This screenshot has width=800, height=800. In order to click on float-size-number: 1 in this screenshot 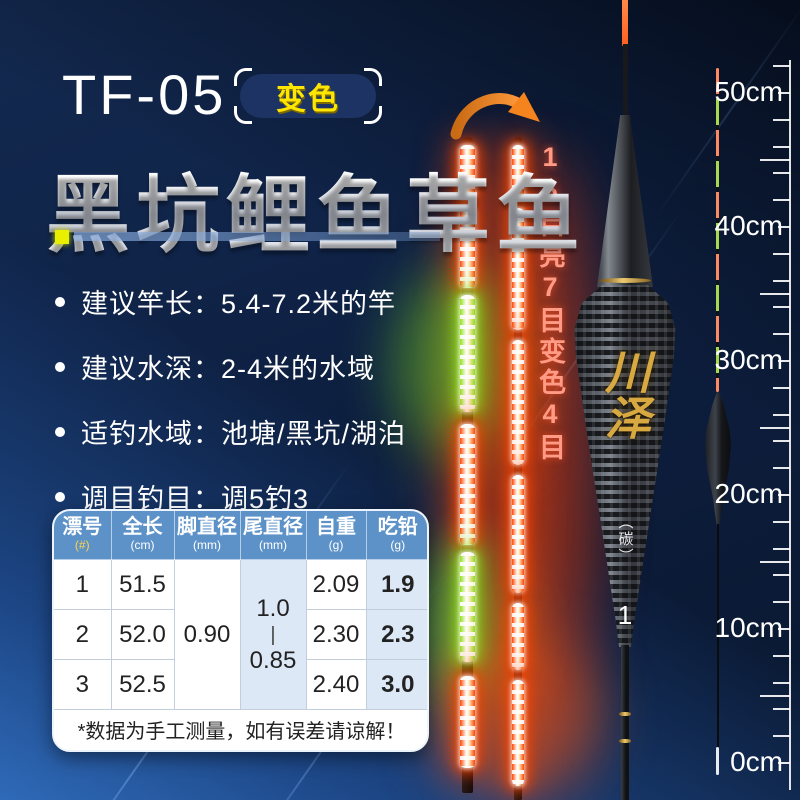, I will do `click(625, 615)`.